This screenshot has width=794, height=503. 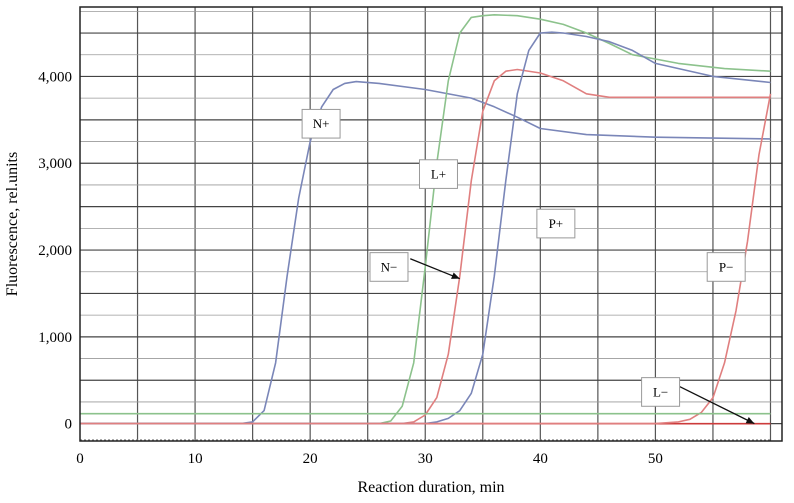 I want to click on x-tick-label: 50, so click(x=655, y=459).